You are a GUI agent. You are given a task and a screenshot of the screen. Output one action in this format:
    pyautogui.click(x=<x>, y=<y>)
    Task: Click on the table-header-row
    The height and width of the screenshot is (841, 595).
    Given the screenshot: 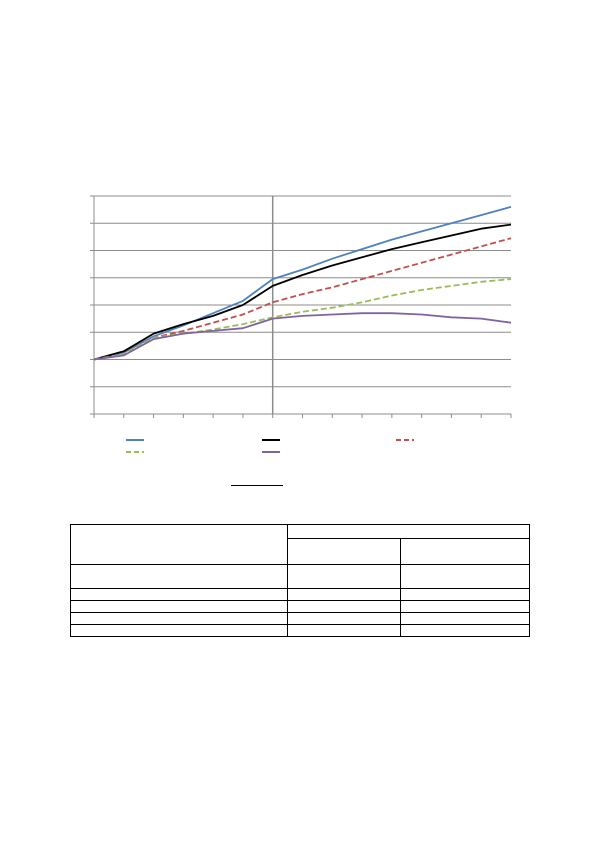 What is the action you would take?
    pyautogui.click(x=300, y=544)
    